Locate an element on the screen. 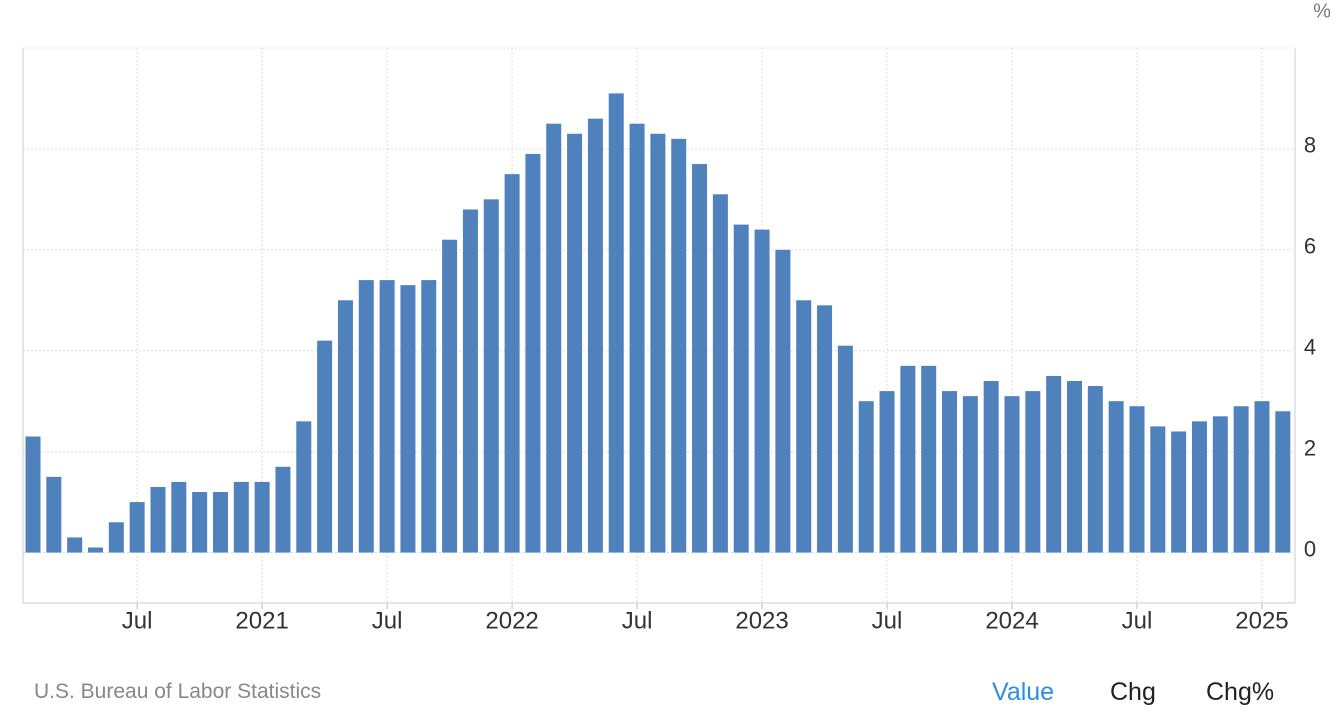 This screenshot has height=725, width=1338. x-tick-label: 2021 is located at coordinates (261, 620).